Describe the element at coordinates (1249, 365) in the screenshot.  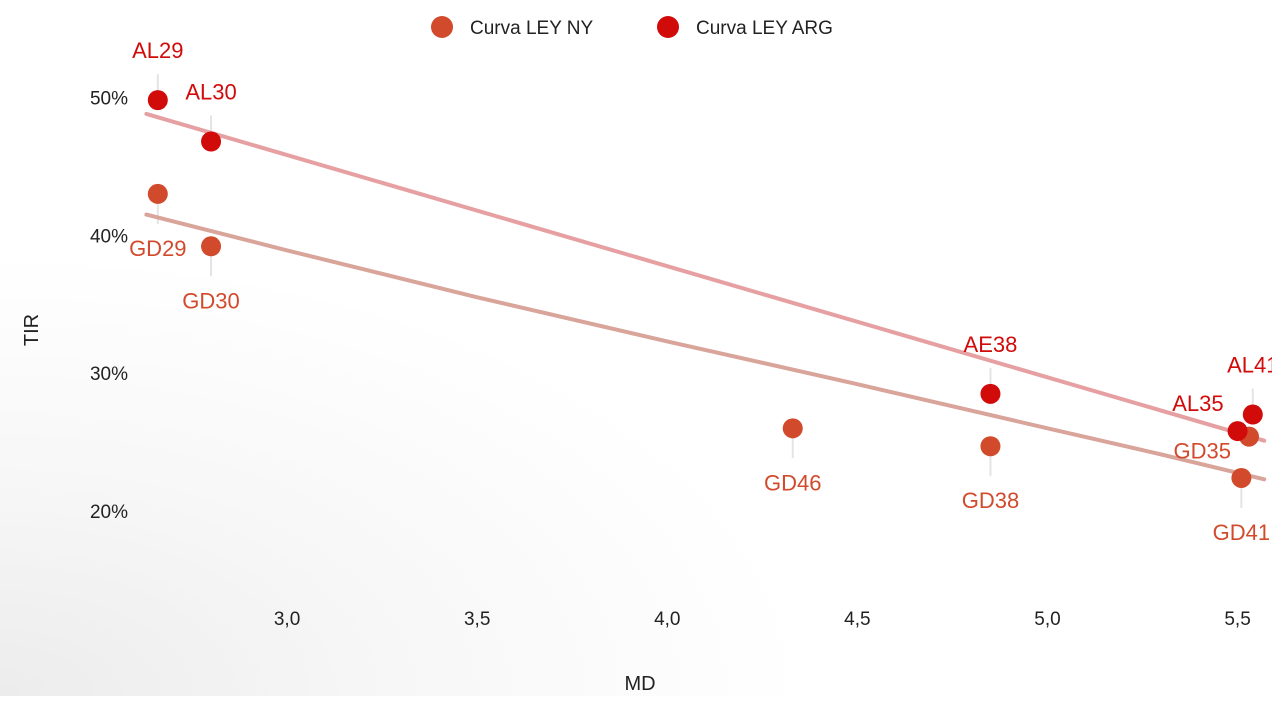
I see `data-label: AL41` at that location.